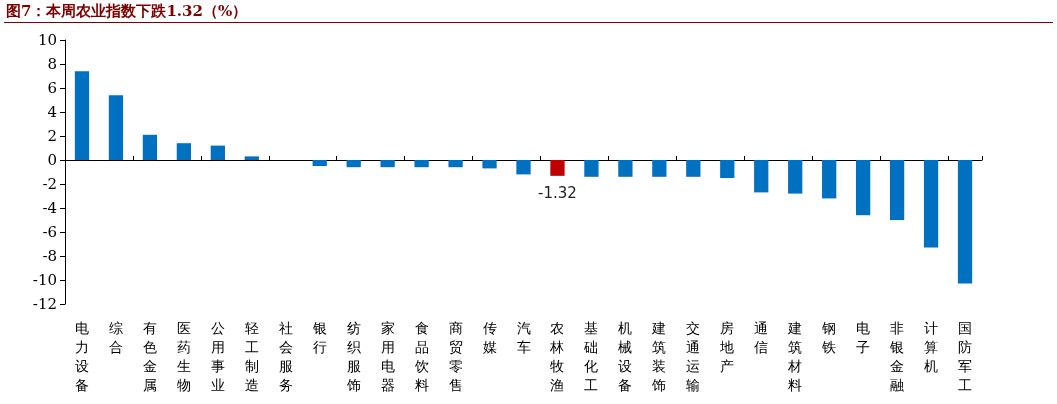 Image resolution: width=1057 pixels, height=404 pixels. I want to click on x-tick-label: 非银金融, so click(897, 356).